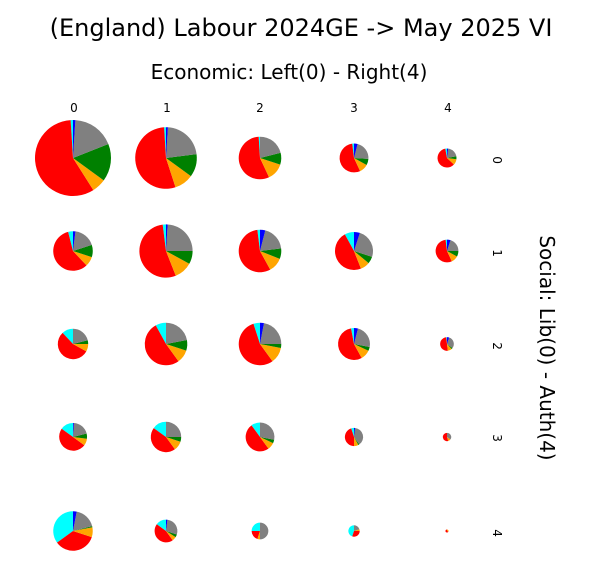  I want to click on x-tick-label-4: 4, so click(448, 108).